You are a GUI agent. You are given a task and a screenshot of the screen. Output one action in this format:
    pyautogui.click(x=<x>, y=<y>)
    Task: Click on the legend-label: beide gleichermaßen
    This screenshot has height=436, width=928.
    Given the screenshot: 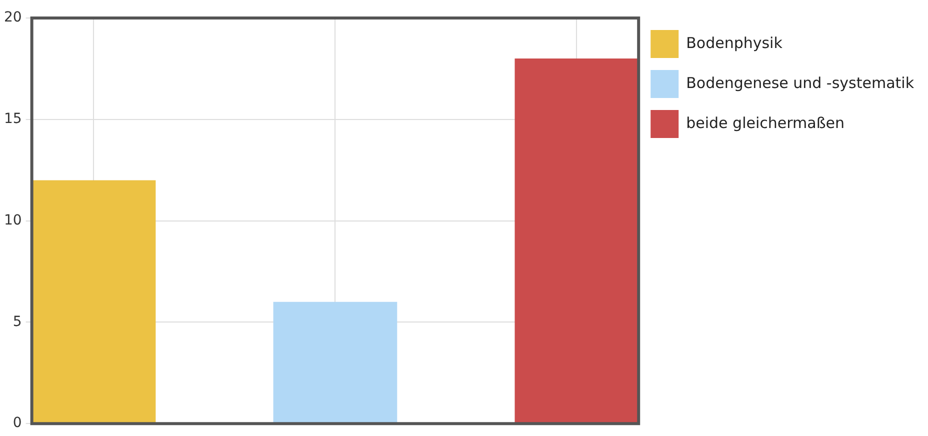 What is the action you would take?
    pyautogui.click(x=765, y=123)
    